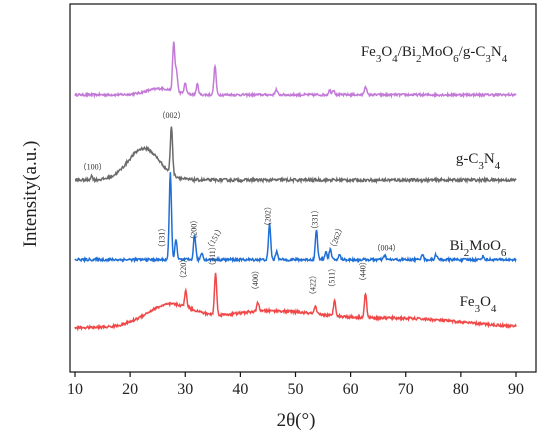  Describe the element at coordinates (255, 280) in the screenshot. I see `plane-label-3-2: （400）` at that location.